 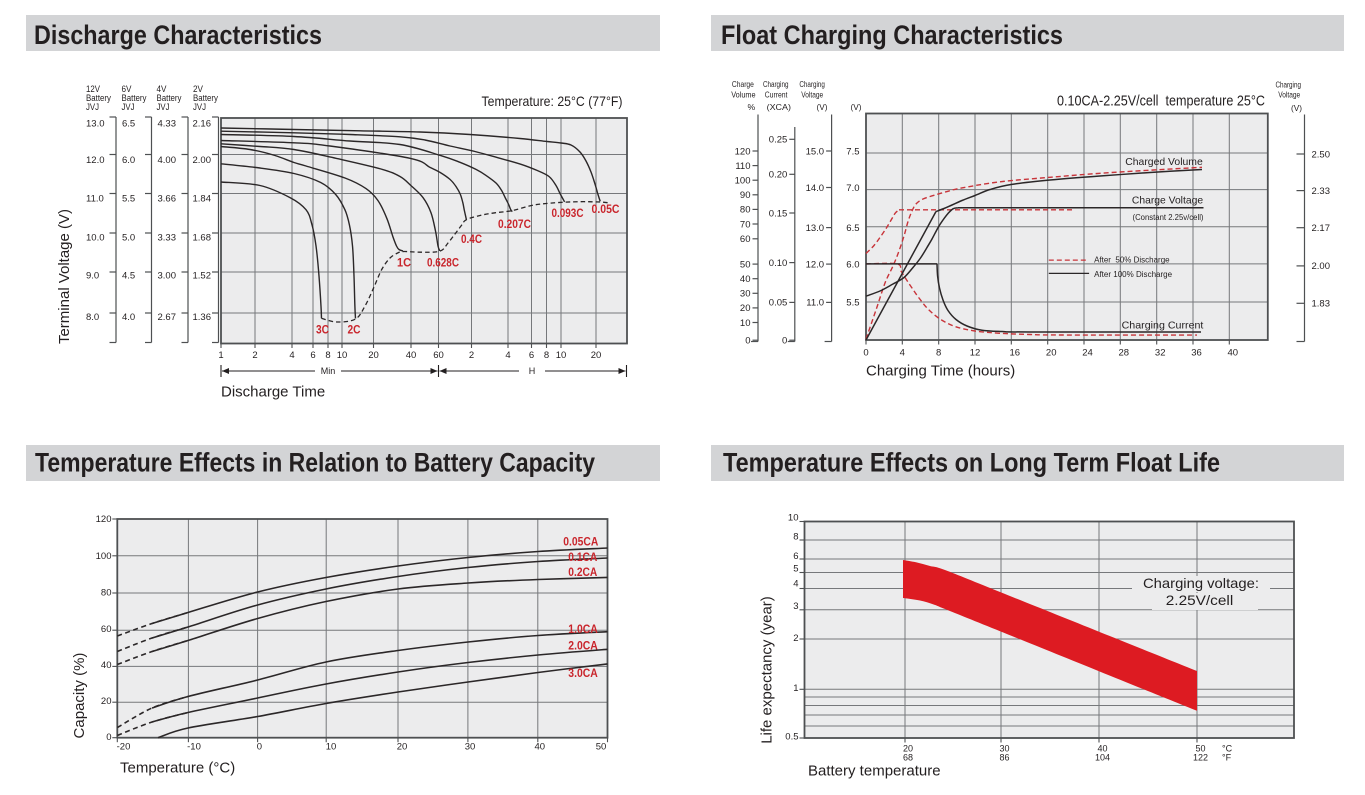 What do you see at coordinates (104, 519) in the screenshot?
I see `svg-text: 120` at bounding box center [104, 519].